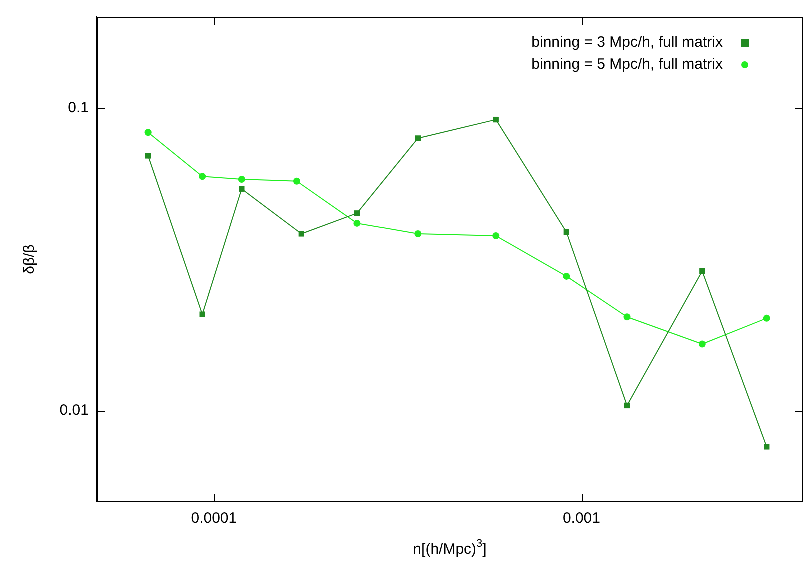 The image size is (807, 562). What do you see at coordinates (74, 411) in the screenshot?
I see `y-tick-label: 0.01` at bounding box center [74, 411].